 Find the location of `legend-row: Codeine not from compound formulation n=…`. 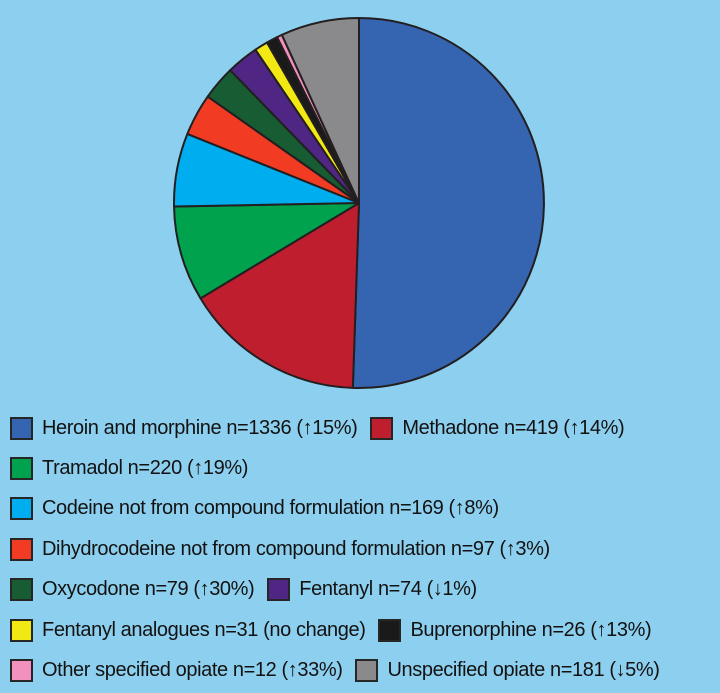

legend-row: Codeine not from compound formulation n=… is located at coordinates (361, 509).